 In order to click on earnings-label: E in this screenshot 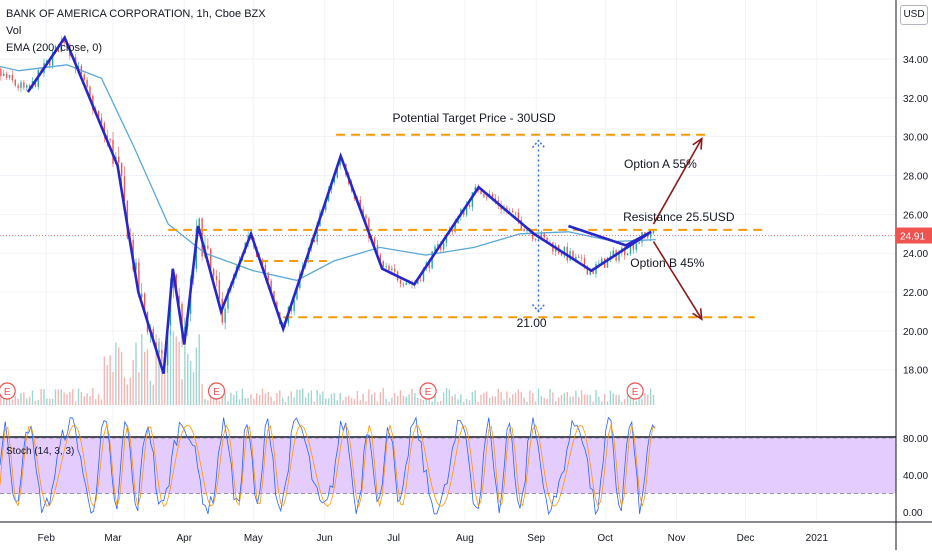, I will do `click(216, 392)`.